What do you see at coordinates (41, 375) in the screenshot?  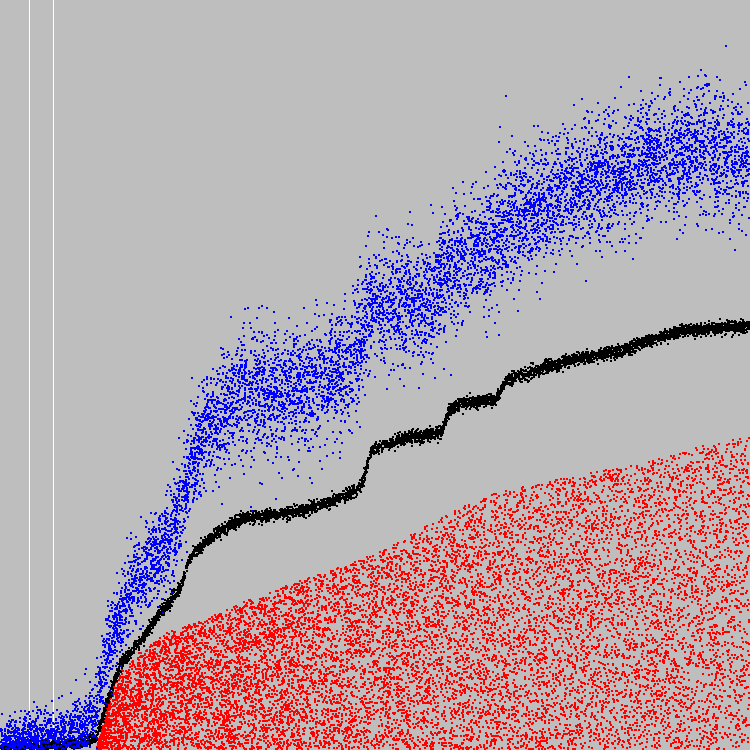 I see `reference-lines` at bounding box center [41, 375].